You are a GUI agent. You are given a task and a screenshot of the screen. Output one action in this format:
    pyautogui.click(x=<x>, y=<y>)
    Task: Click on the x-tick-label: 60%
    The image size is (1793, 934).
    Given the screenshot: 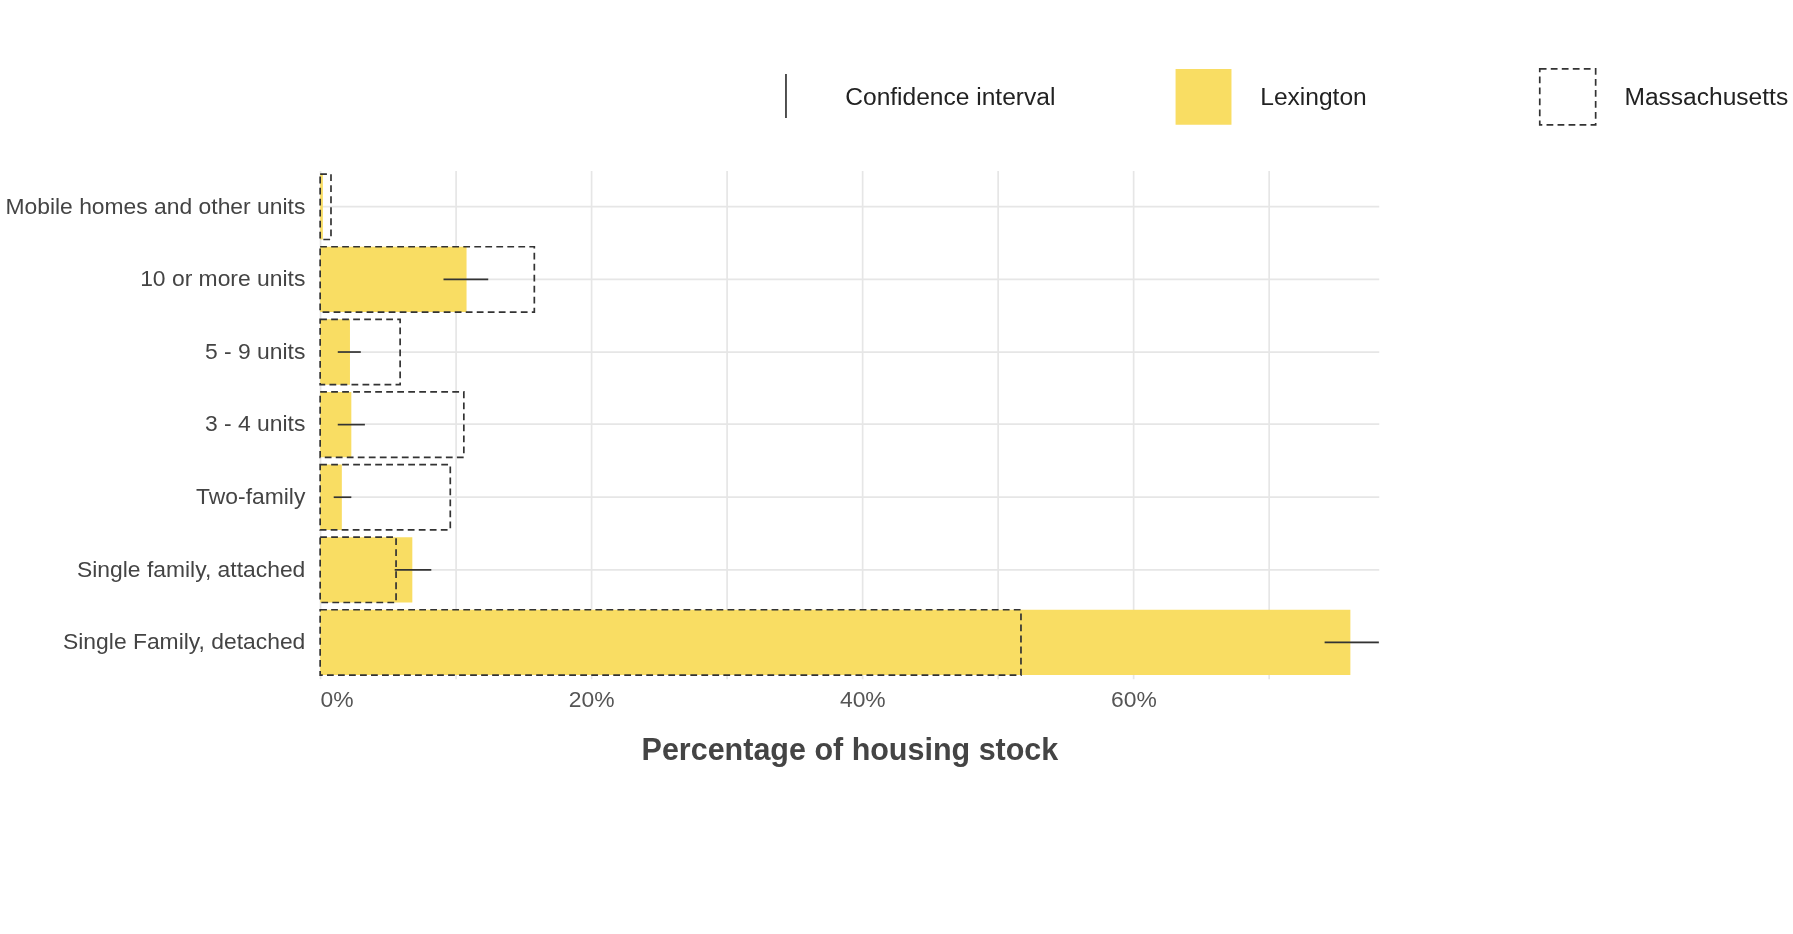 What is the action you would take?
    pyautogui.click(x=1134, y=699)
    